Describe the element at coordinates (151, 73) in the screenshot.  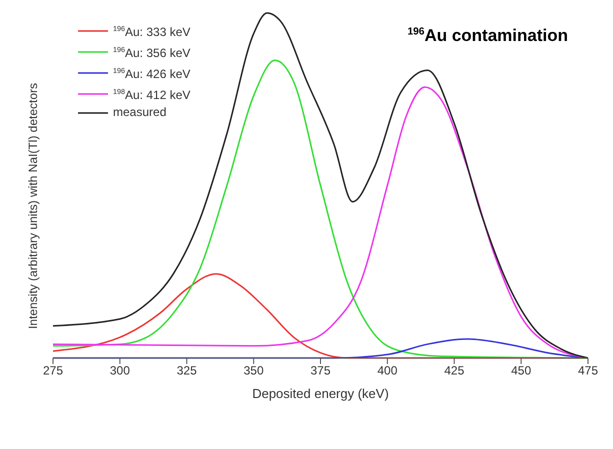
I see `legend-label: $^{196}$Au: 426 keV` at that location.